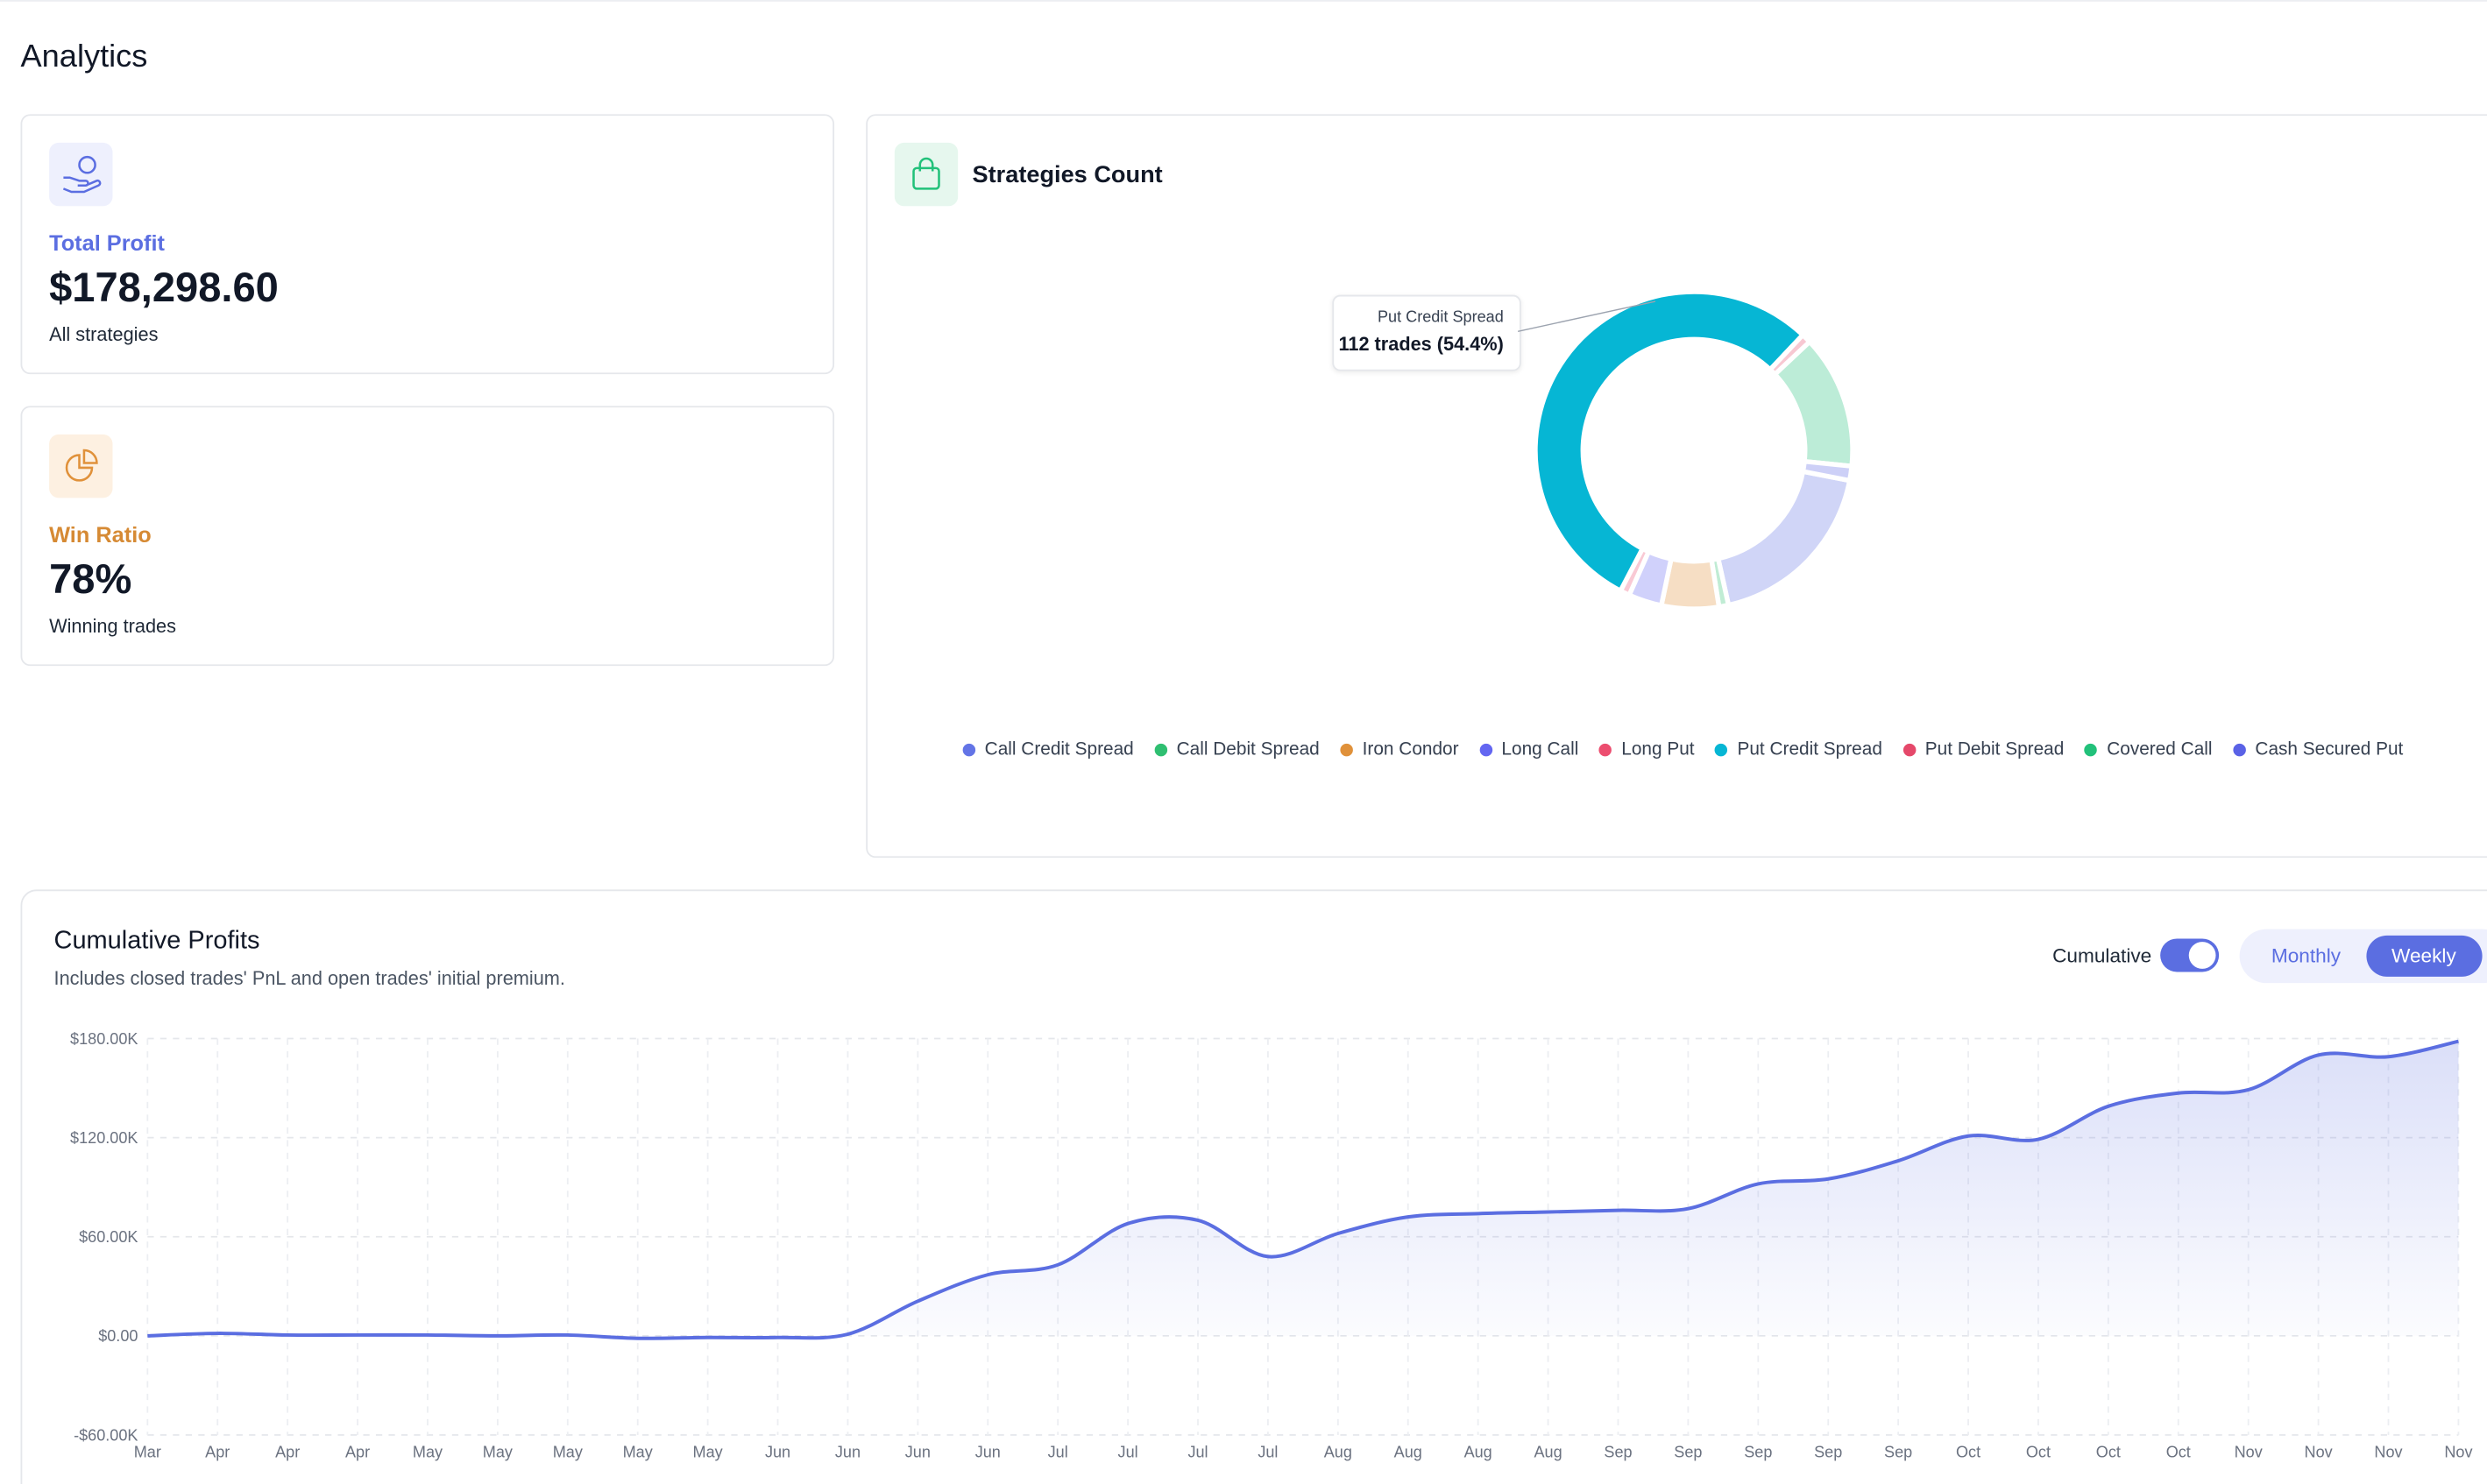 The height and width of the screenshot is (1484, 2487). I want to click on toggle, so click(2190, 955).